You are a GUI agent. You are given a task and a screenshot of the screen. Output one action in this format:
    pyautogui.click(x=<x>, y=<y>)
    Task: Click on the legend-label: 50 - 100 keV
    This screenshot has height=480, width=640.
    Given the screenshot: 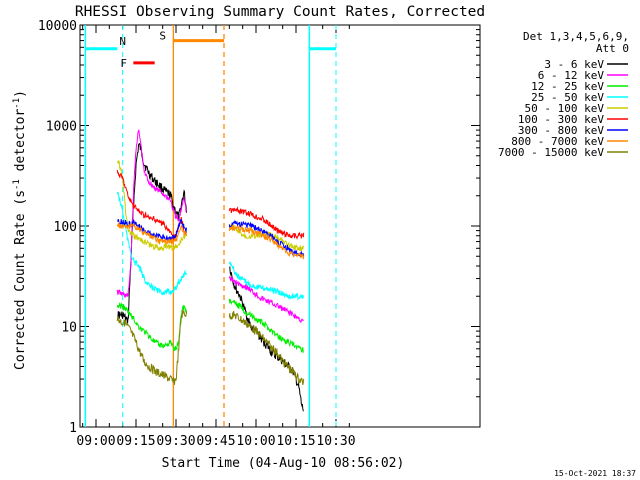 What is the action you would take?
    pyautogui.click(x=565, y=108)
    